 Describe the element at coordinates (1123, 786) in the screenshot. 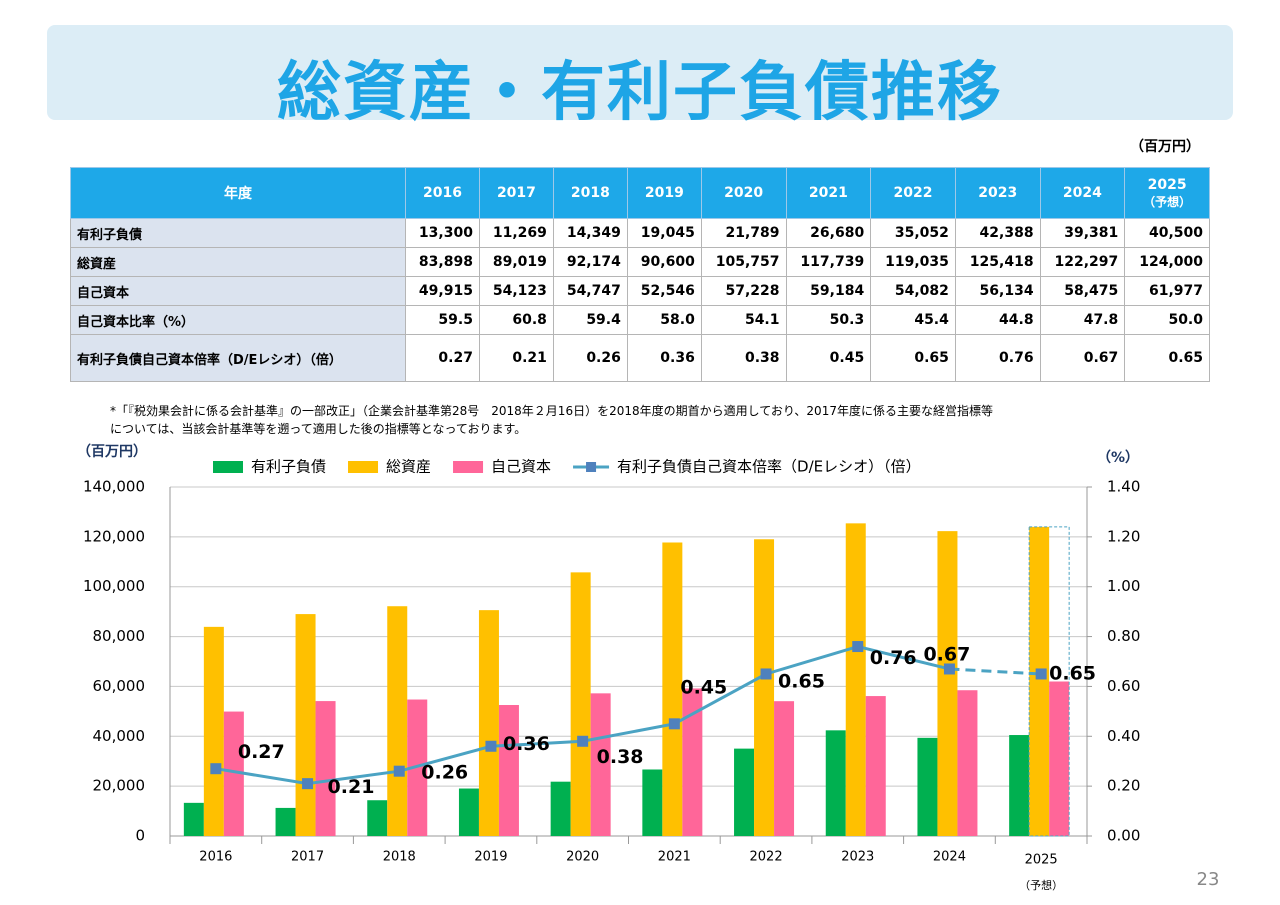

I see `y2-tick-label: 0.20` at that location.